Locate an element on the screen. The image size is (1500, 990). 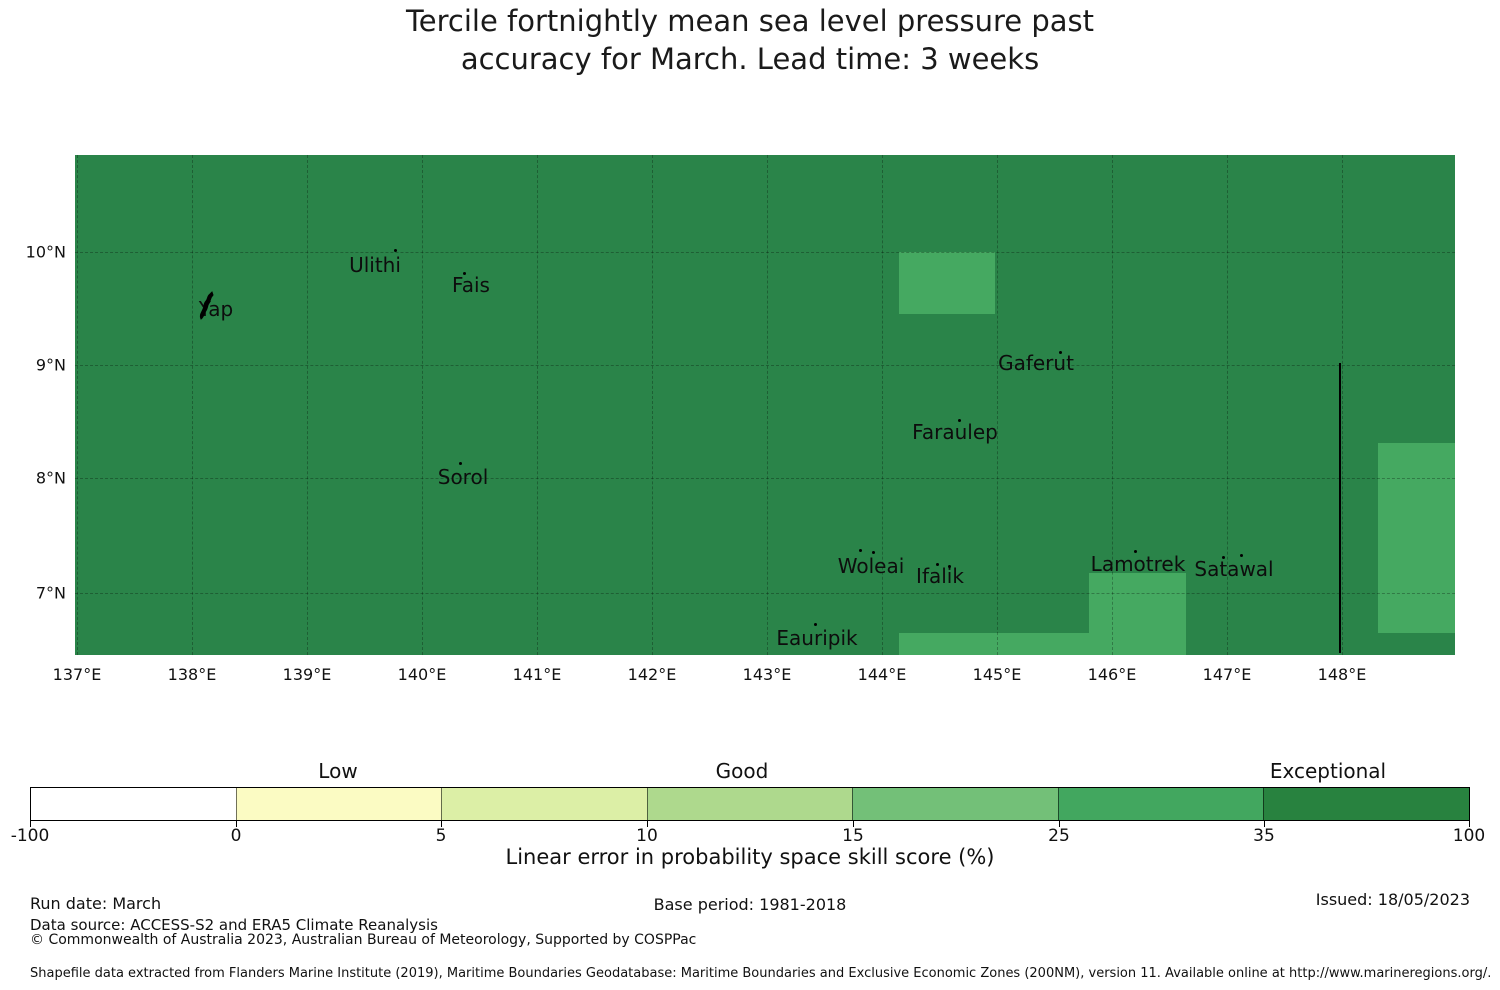
island-label-woleai: Woleai is located at coordinates (871, 566).